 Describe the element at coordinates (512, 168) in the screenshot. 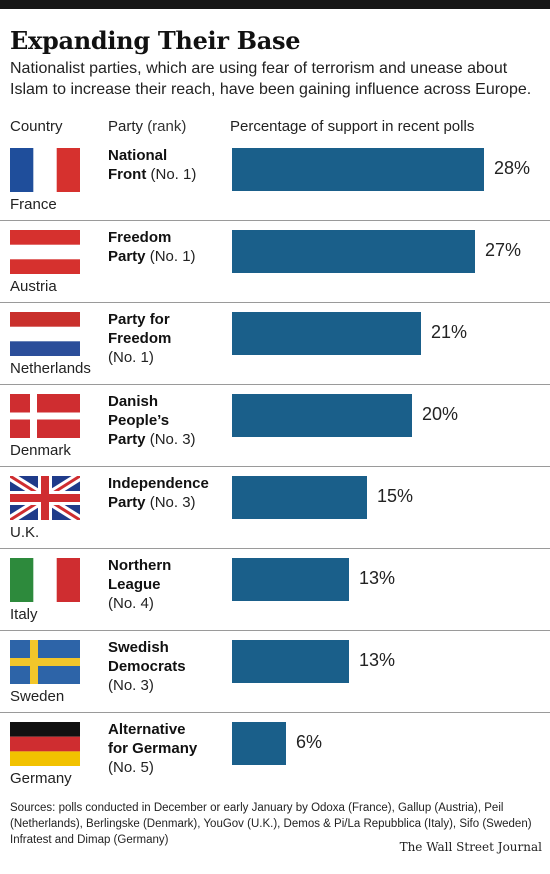

I see `data-label: 28%` at that location.